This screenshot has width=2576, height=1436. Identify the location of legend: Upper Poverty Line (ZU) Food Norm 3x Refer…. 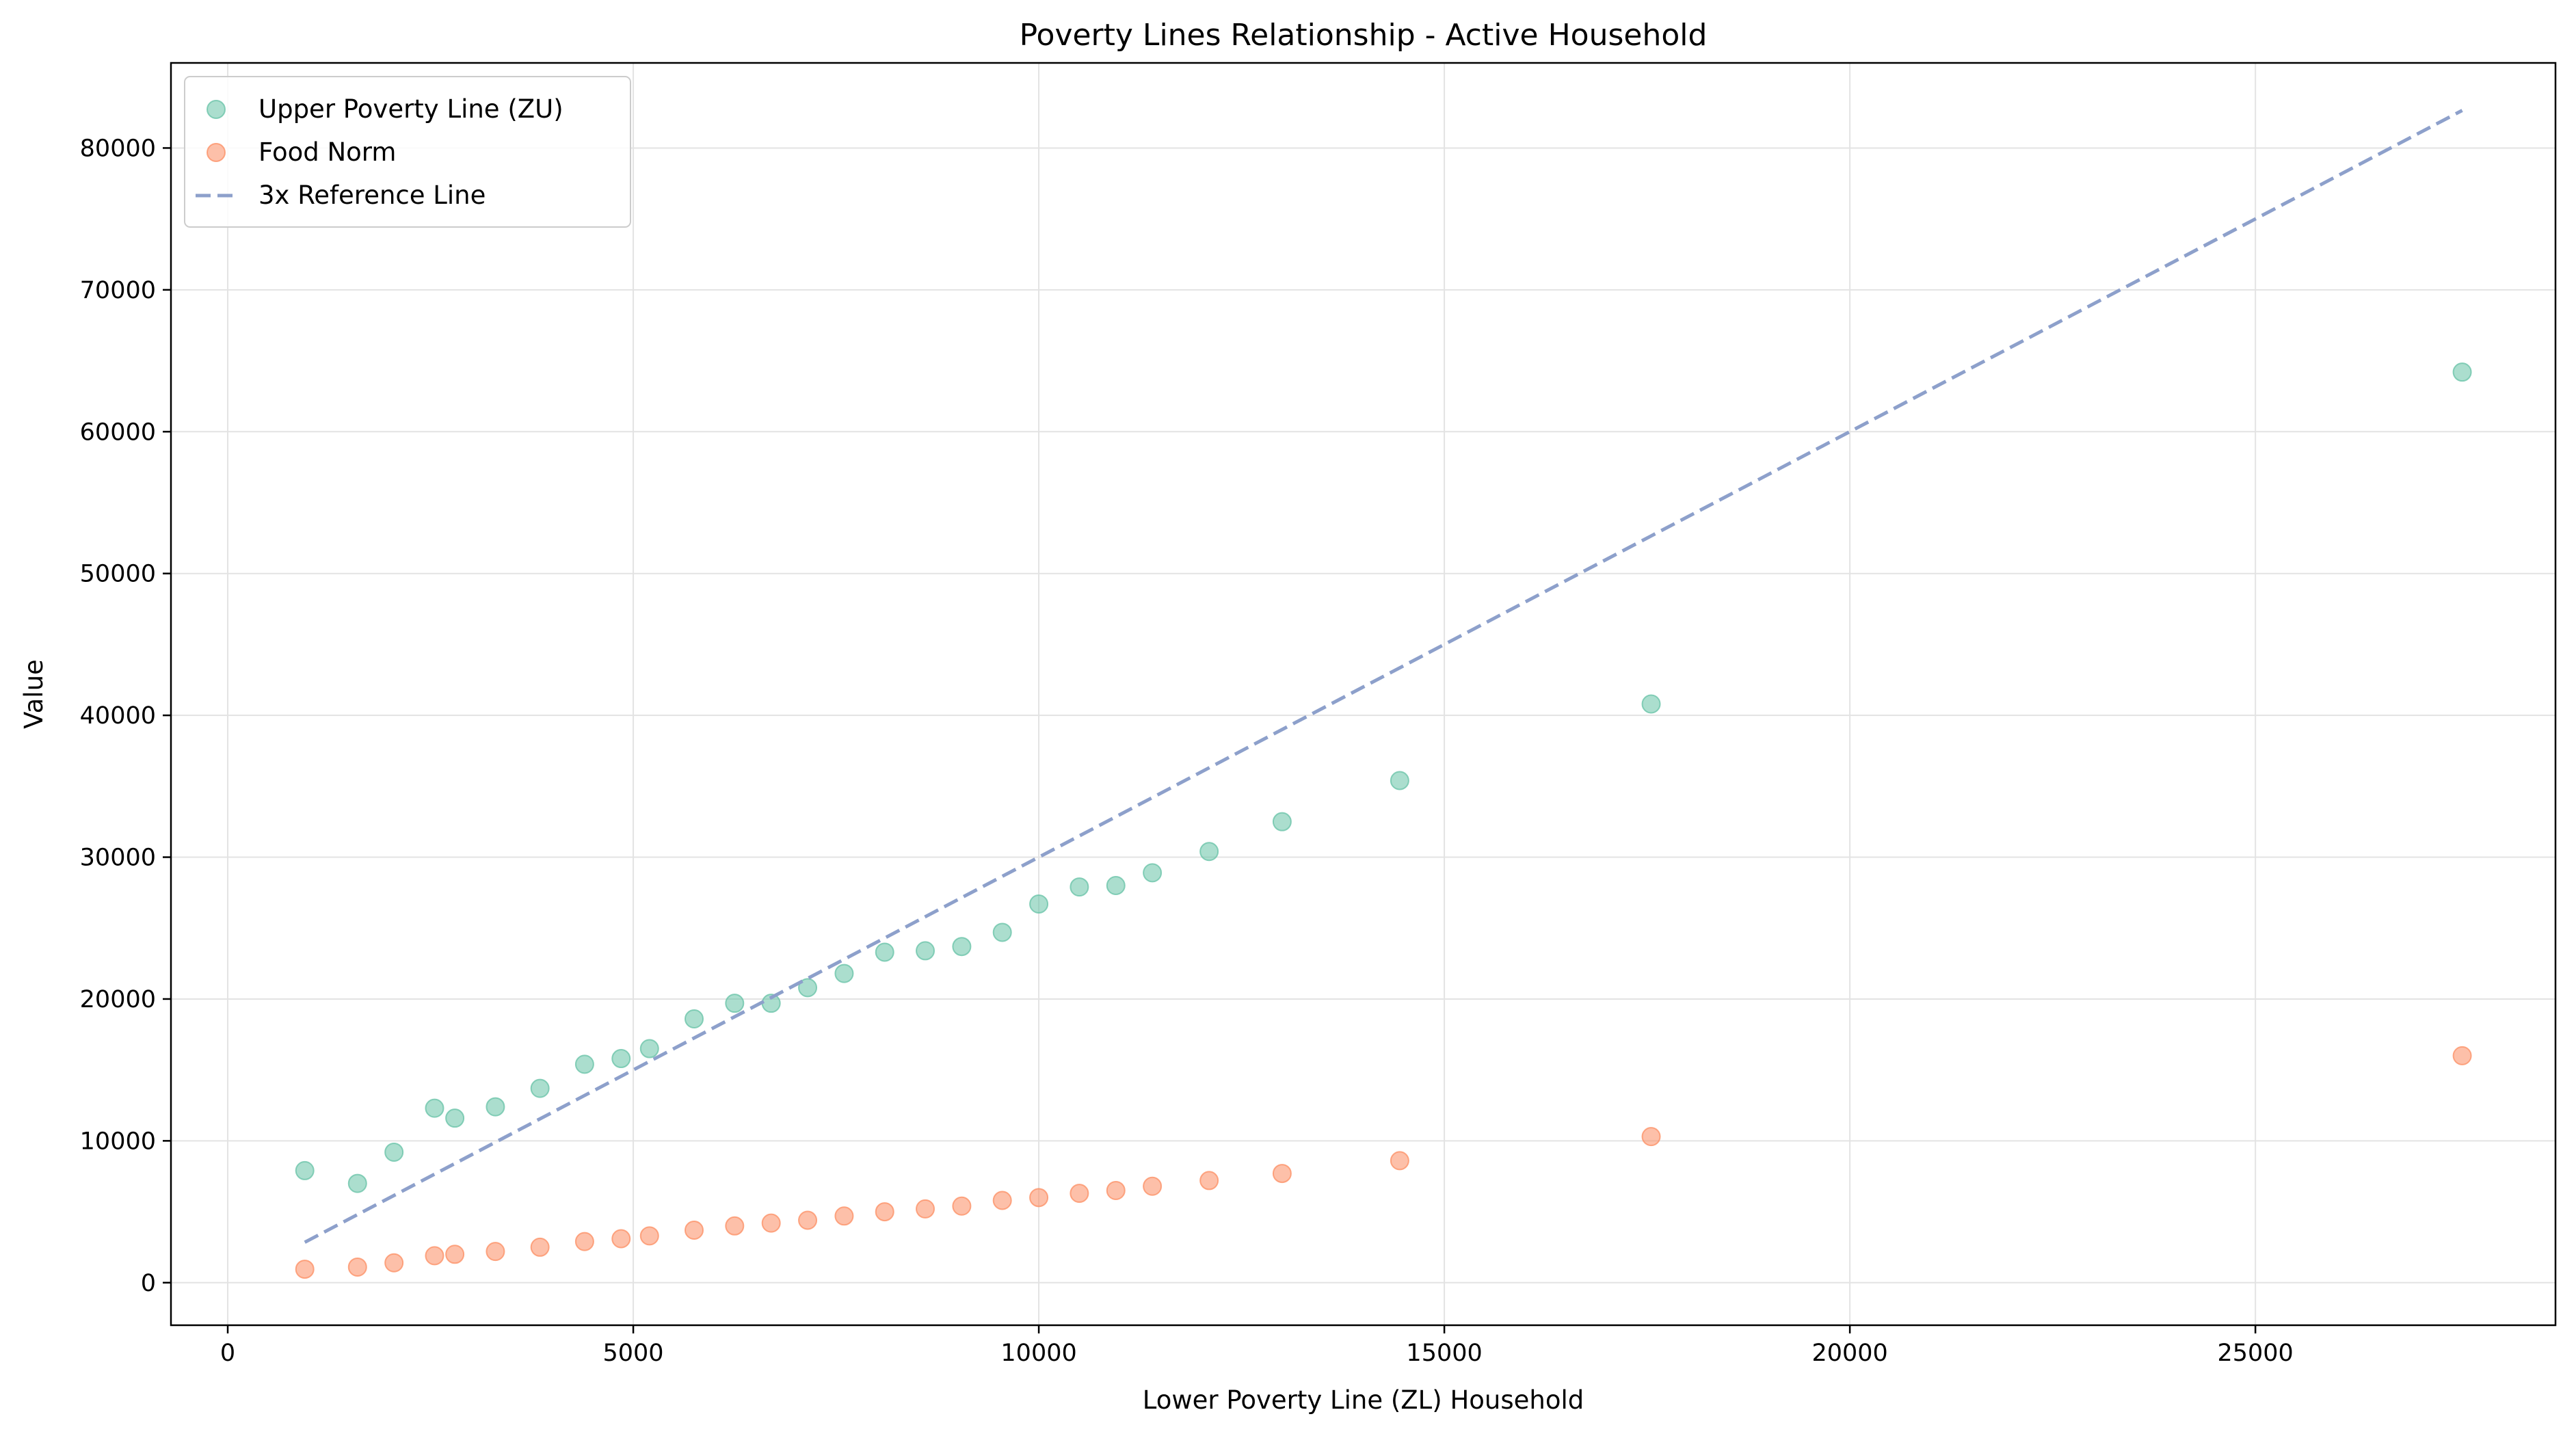
(407, 152).